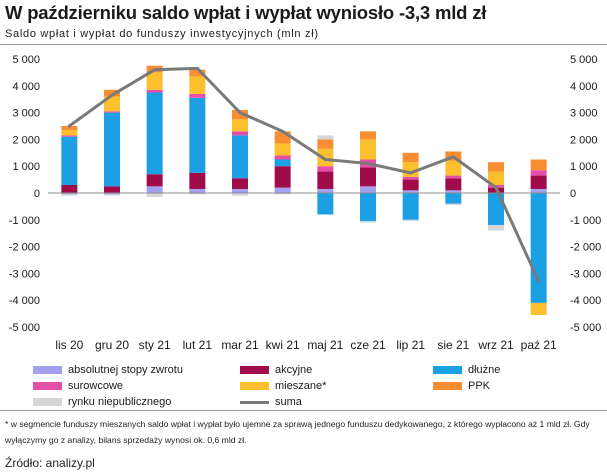  What do you see at coordinates (50, 463) in the screenshot?
I see `source-label: Źródło: analizy.pl` at bounding box center [50, 463].